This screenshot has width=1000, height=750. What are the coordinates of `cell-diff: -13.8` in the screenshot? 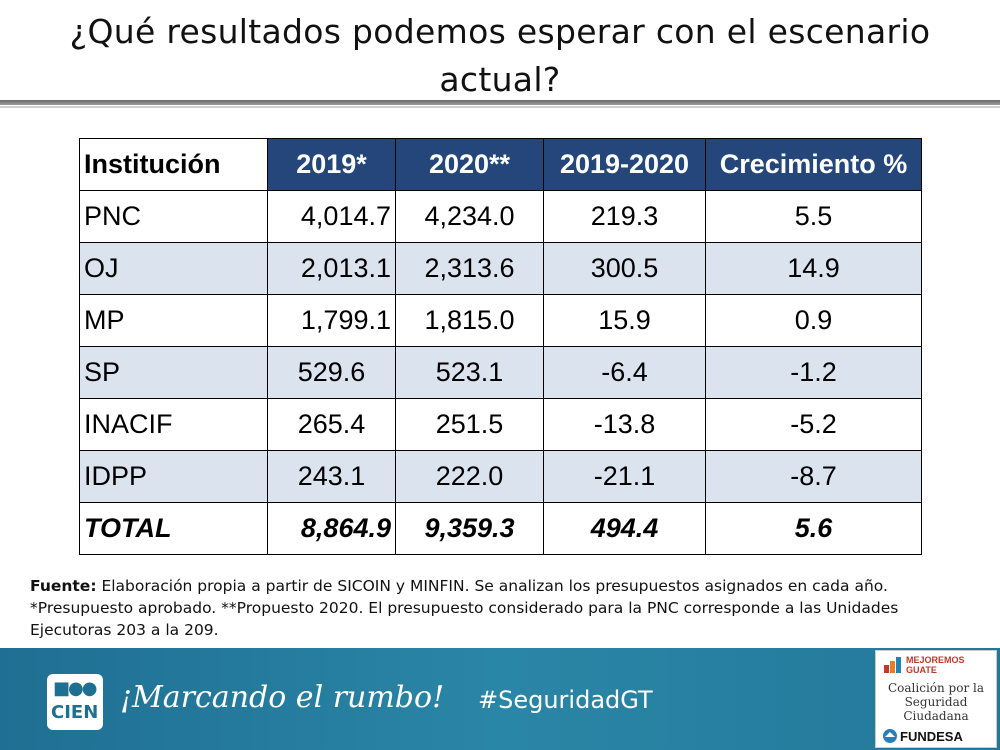 It's located at (624, 424).